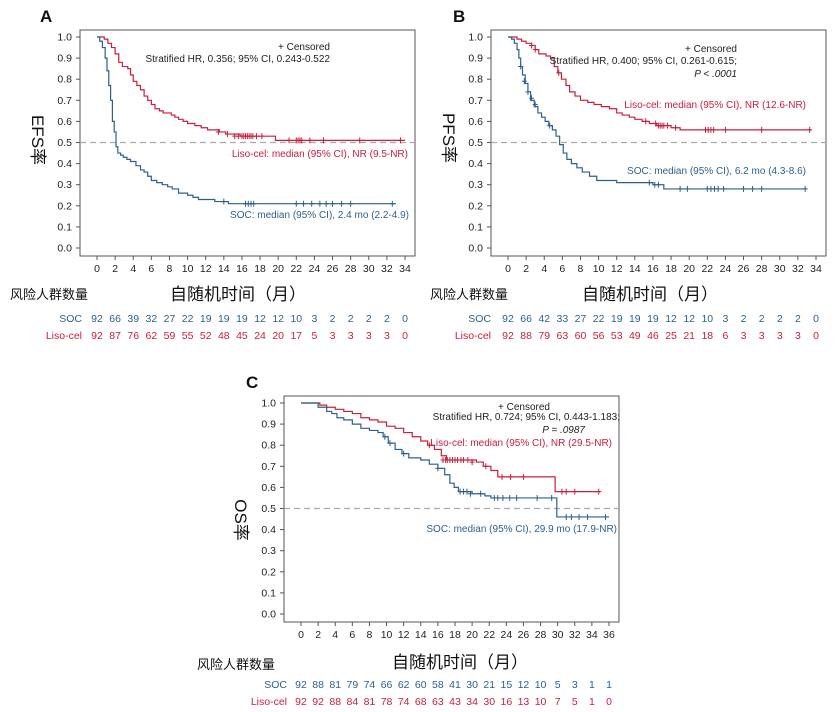 This screenshot has height=712, width=836. I want to click on at-risk-row-label: Liso-cel, so click(64, 336).